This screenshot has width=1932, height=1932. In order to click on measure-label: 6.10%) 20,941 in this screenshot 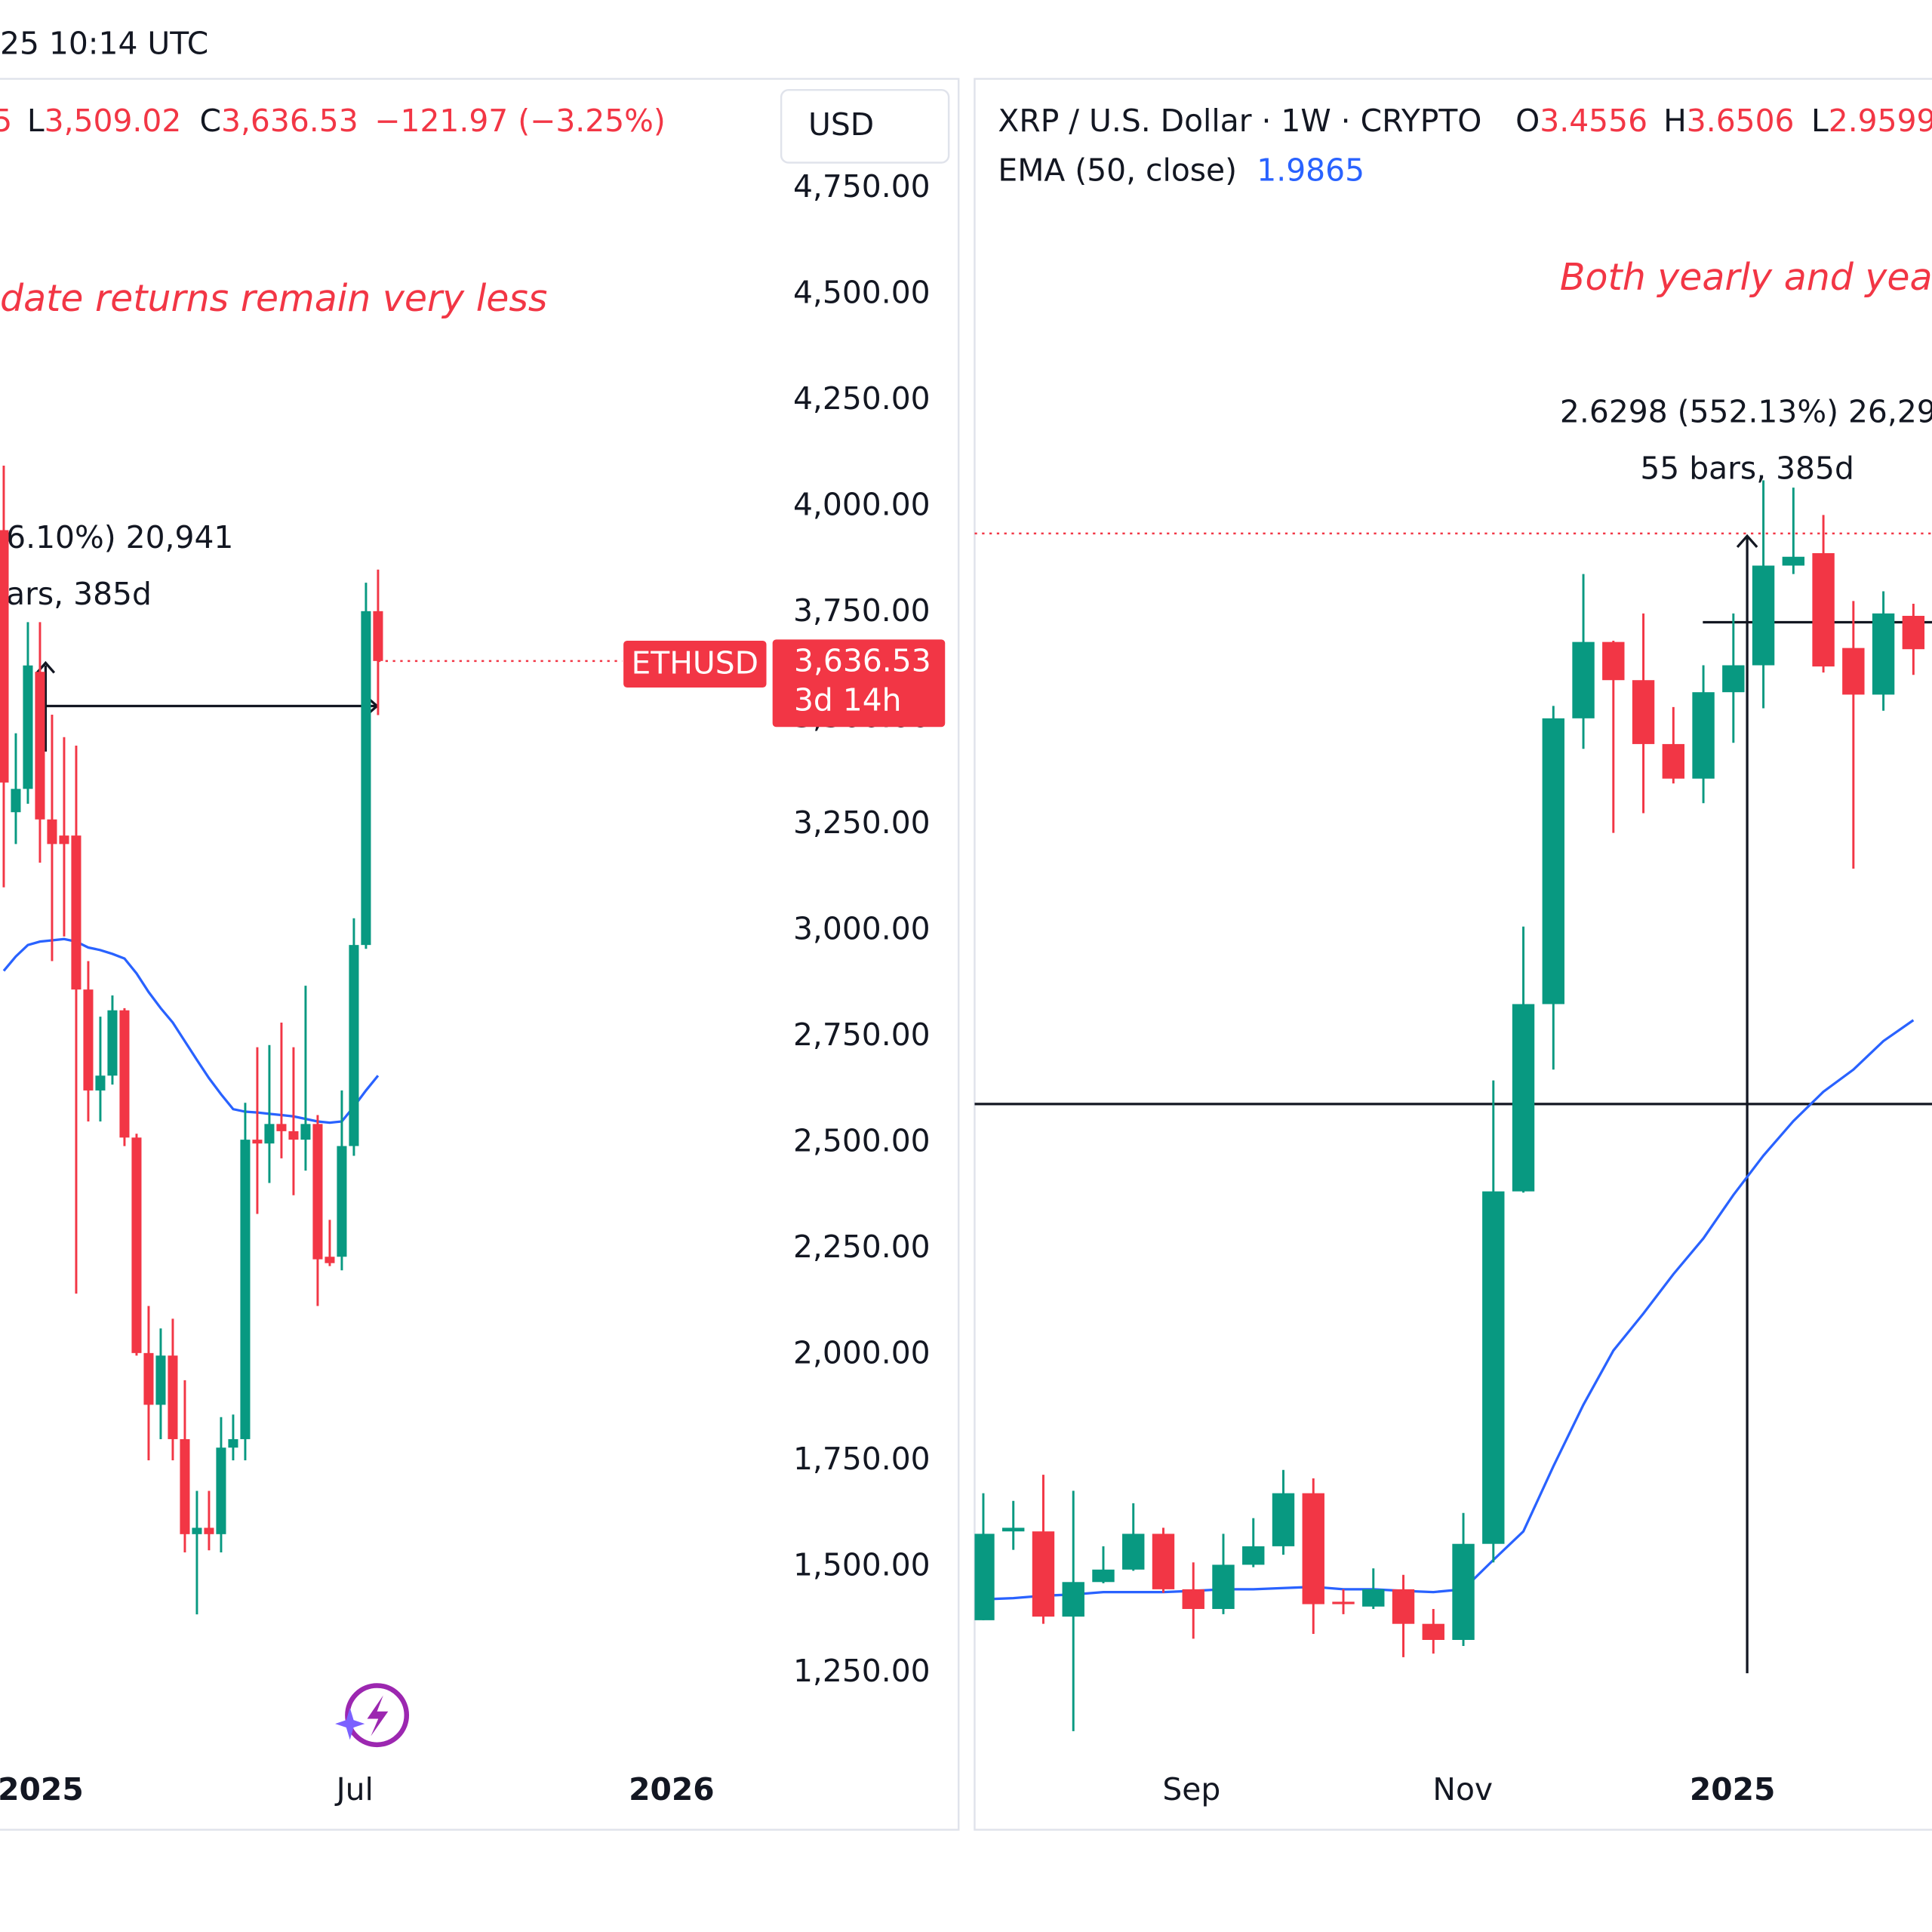, I will do `click(119, 537)`.